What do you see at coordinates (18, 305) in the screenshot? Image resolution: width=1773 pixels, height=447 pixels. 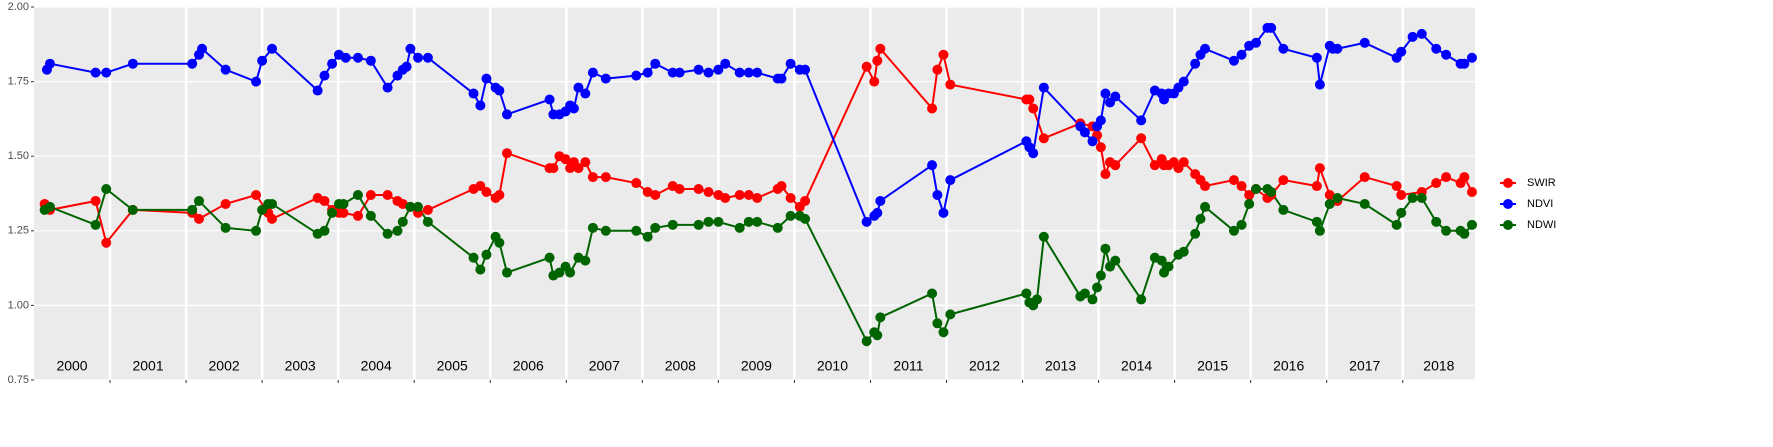 I see `y-tick-label: 1.00` at bounding box center [18, 305].